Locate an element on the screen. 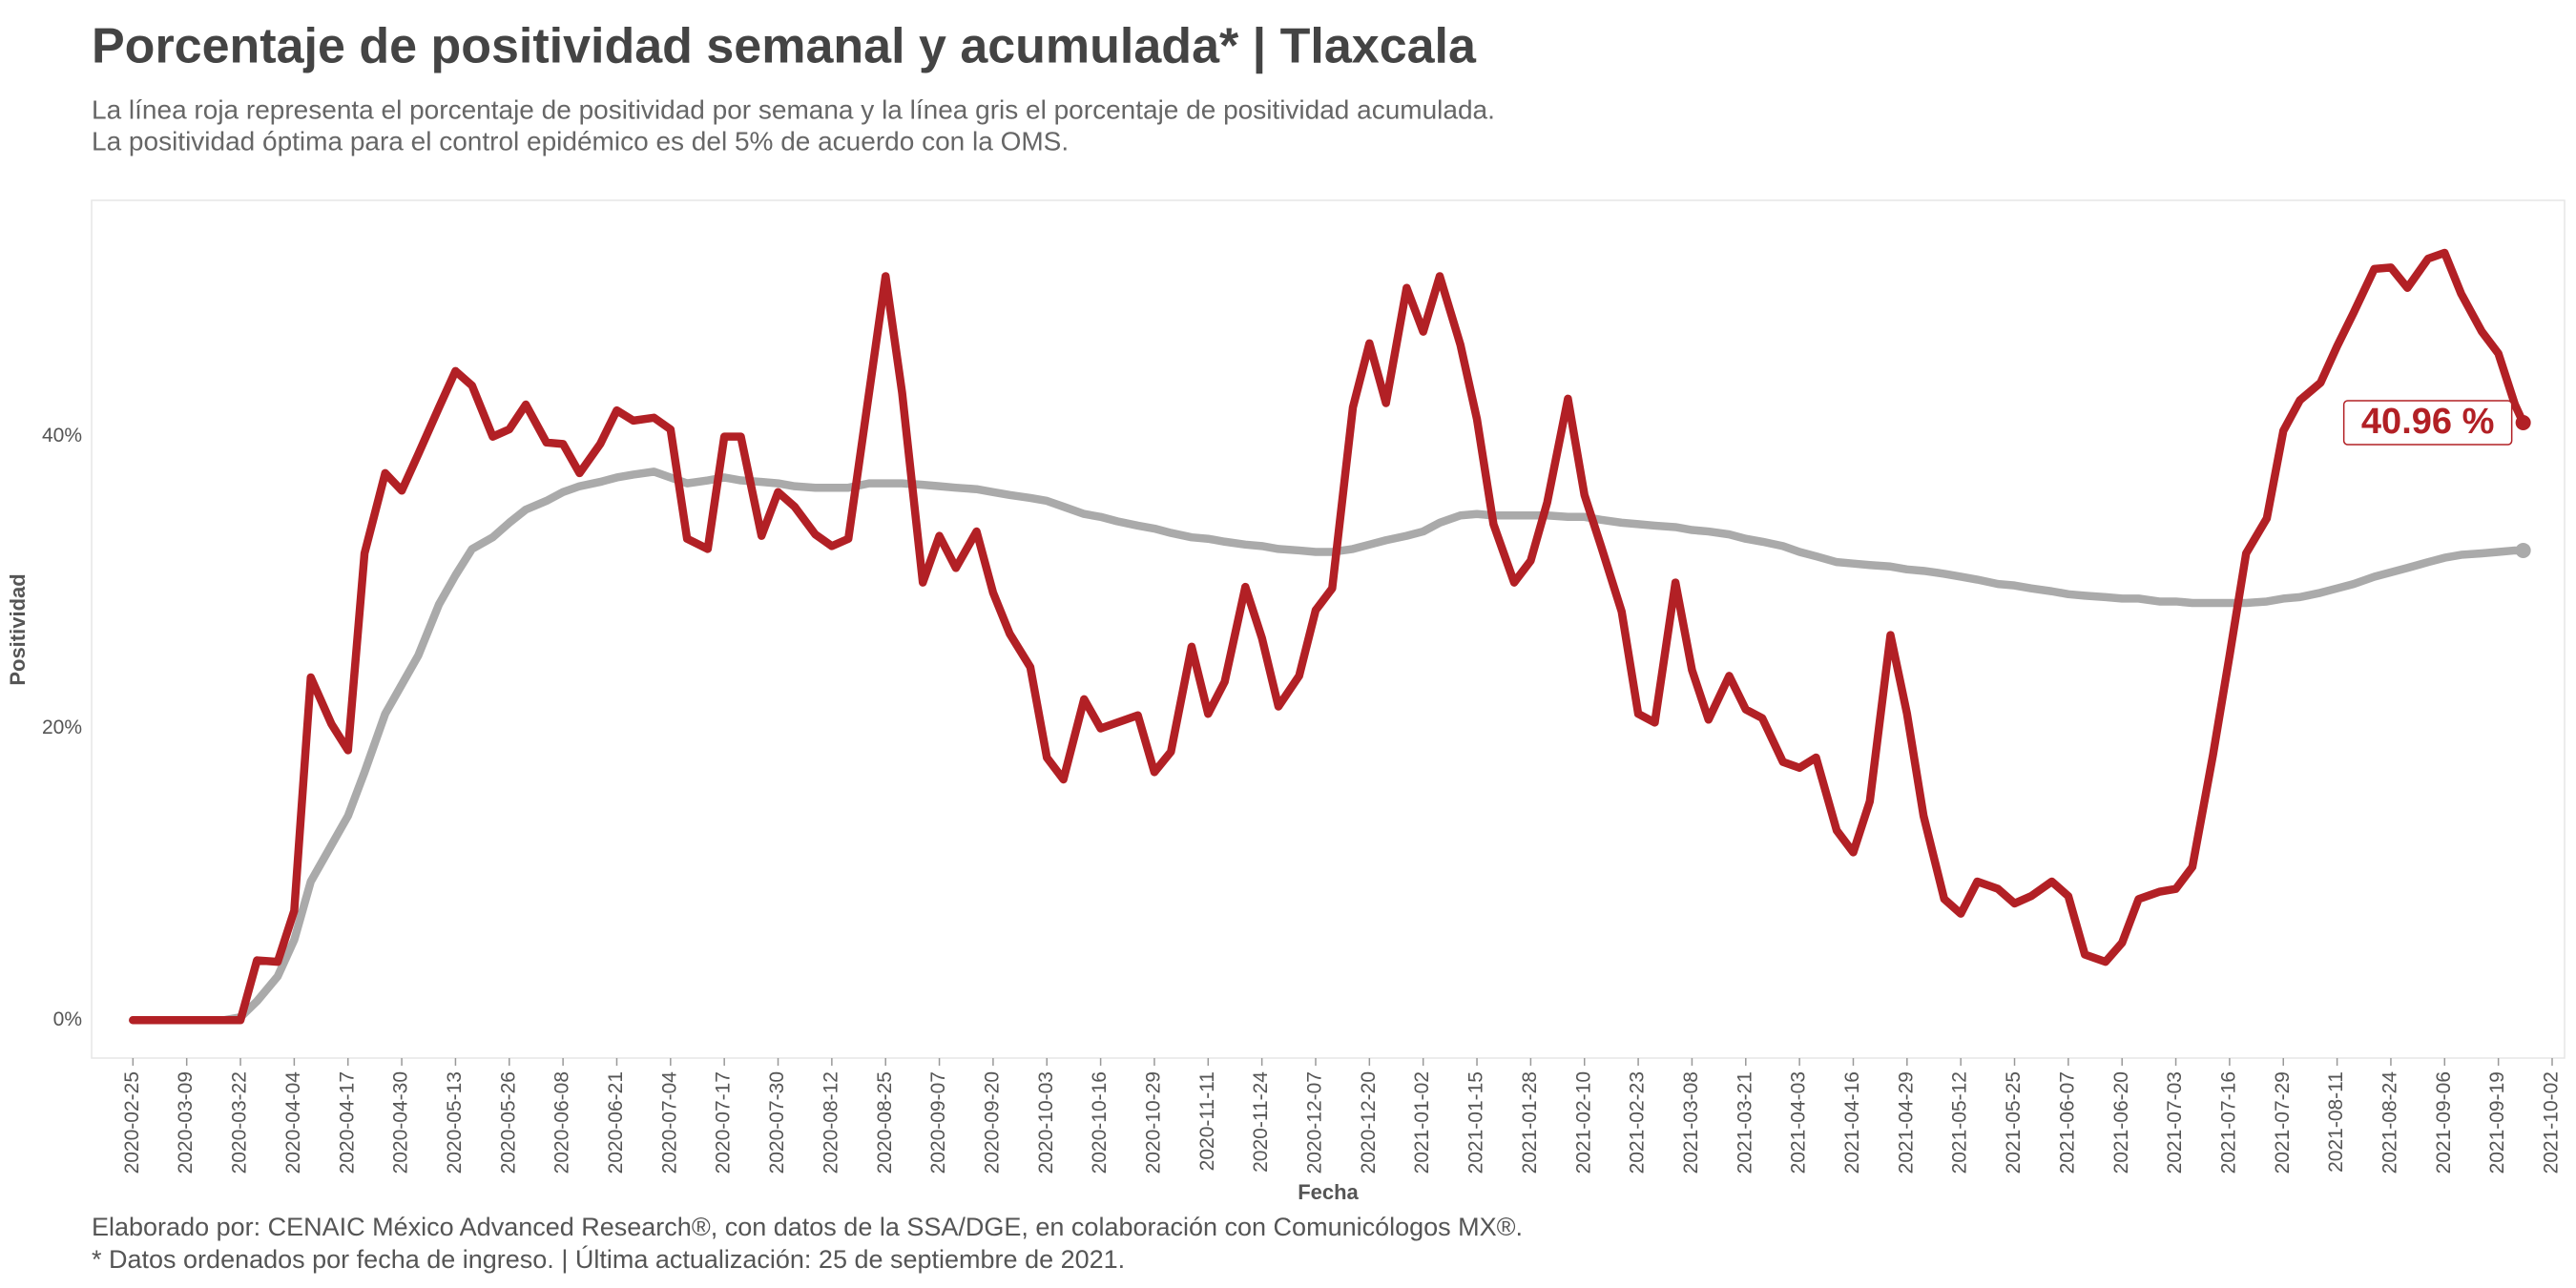 This screenshot has width=2576, height=1288. x-tick-label: 2020-10-29 is located at coordinates (1154, 1122).